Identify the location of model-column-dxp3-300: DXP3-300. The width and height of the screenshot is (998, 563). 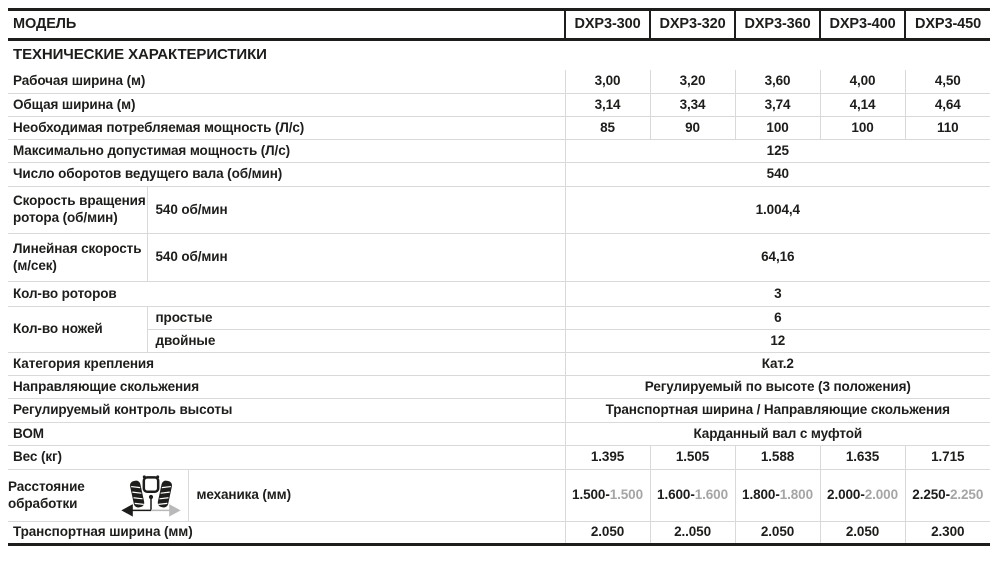
(607, 25).